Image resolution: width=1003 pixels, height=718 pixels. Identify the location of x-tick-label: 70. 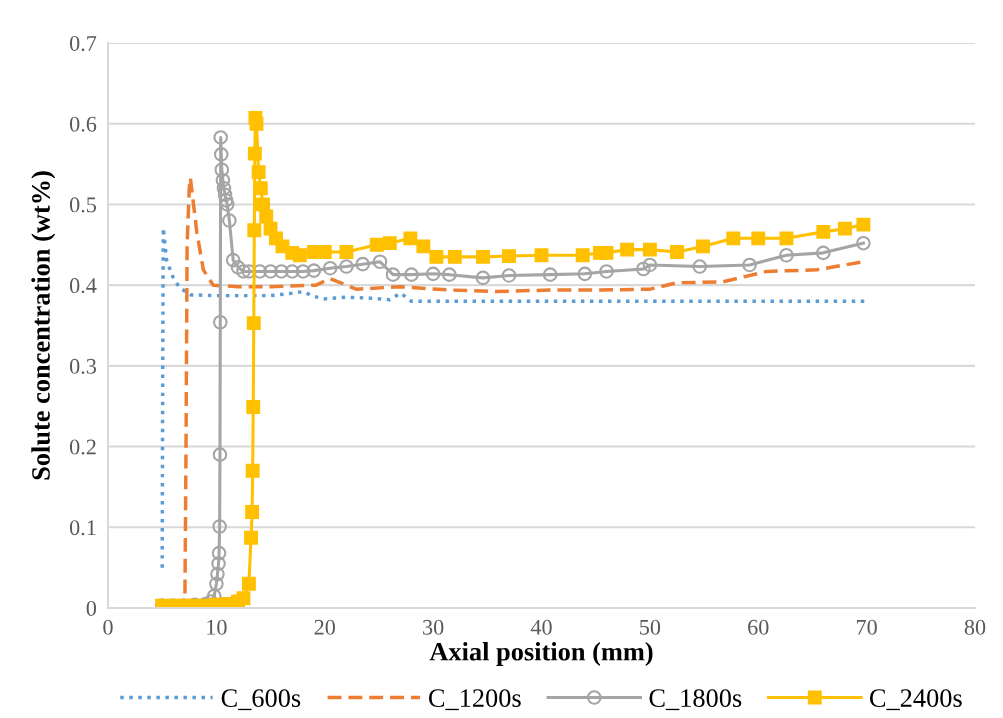
(866, 627).